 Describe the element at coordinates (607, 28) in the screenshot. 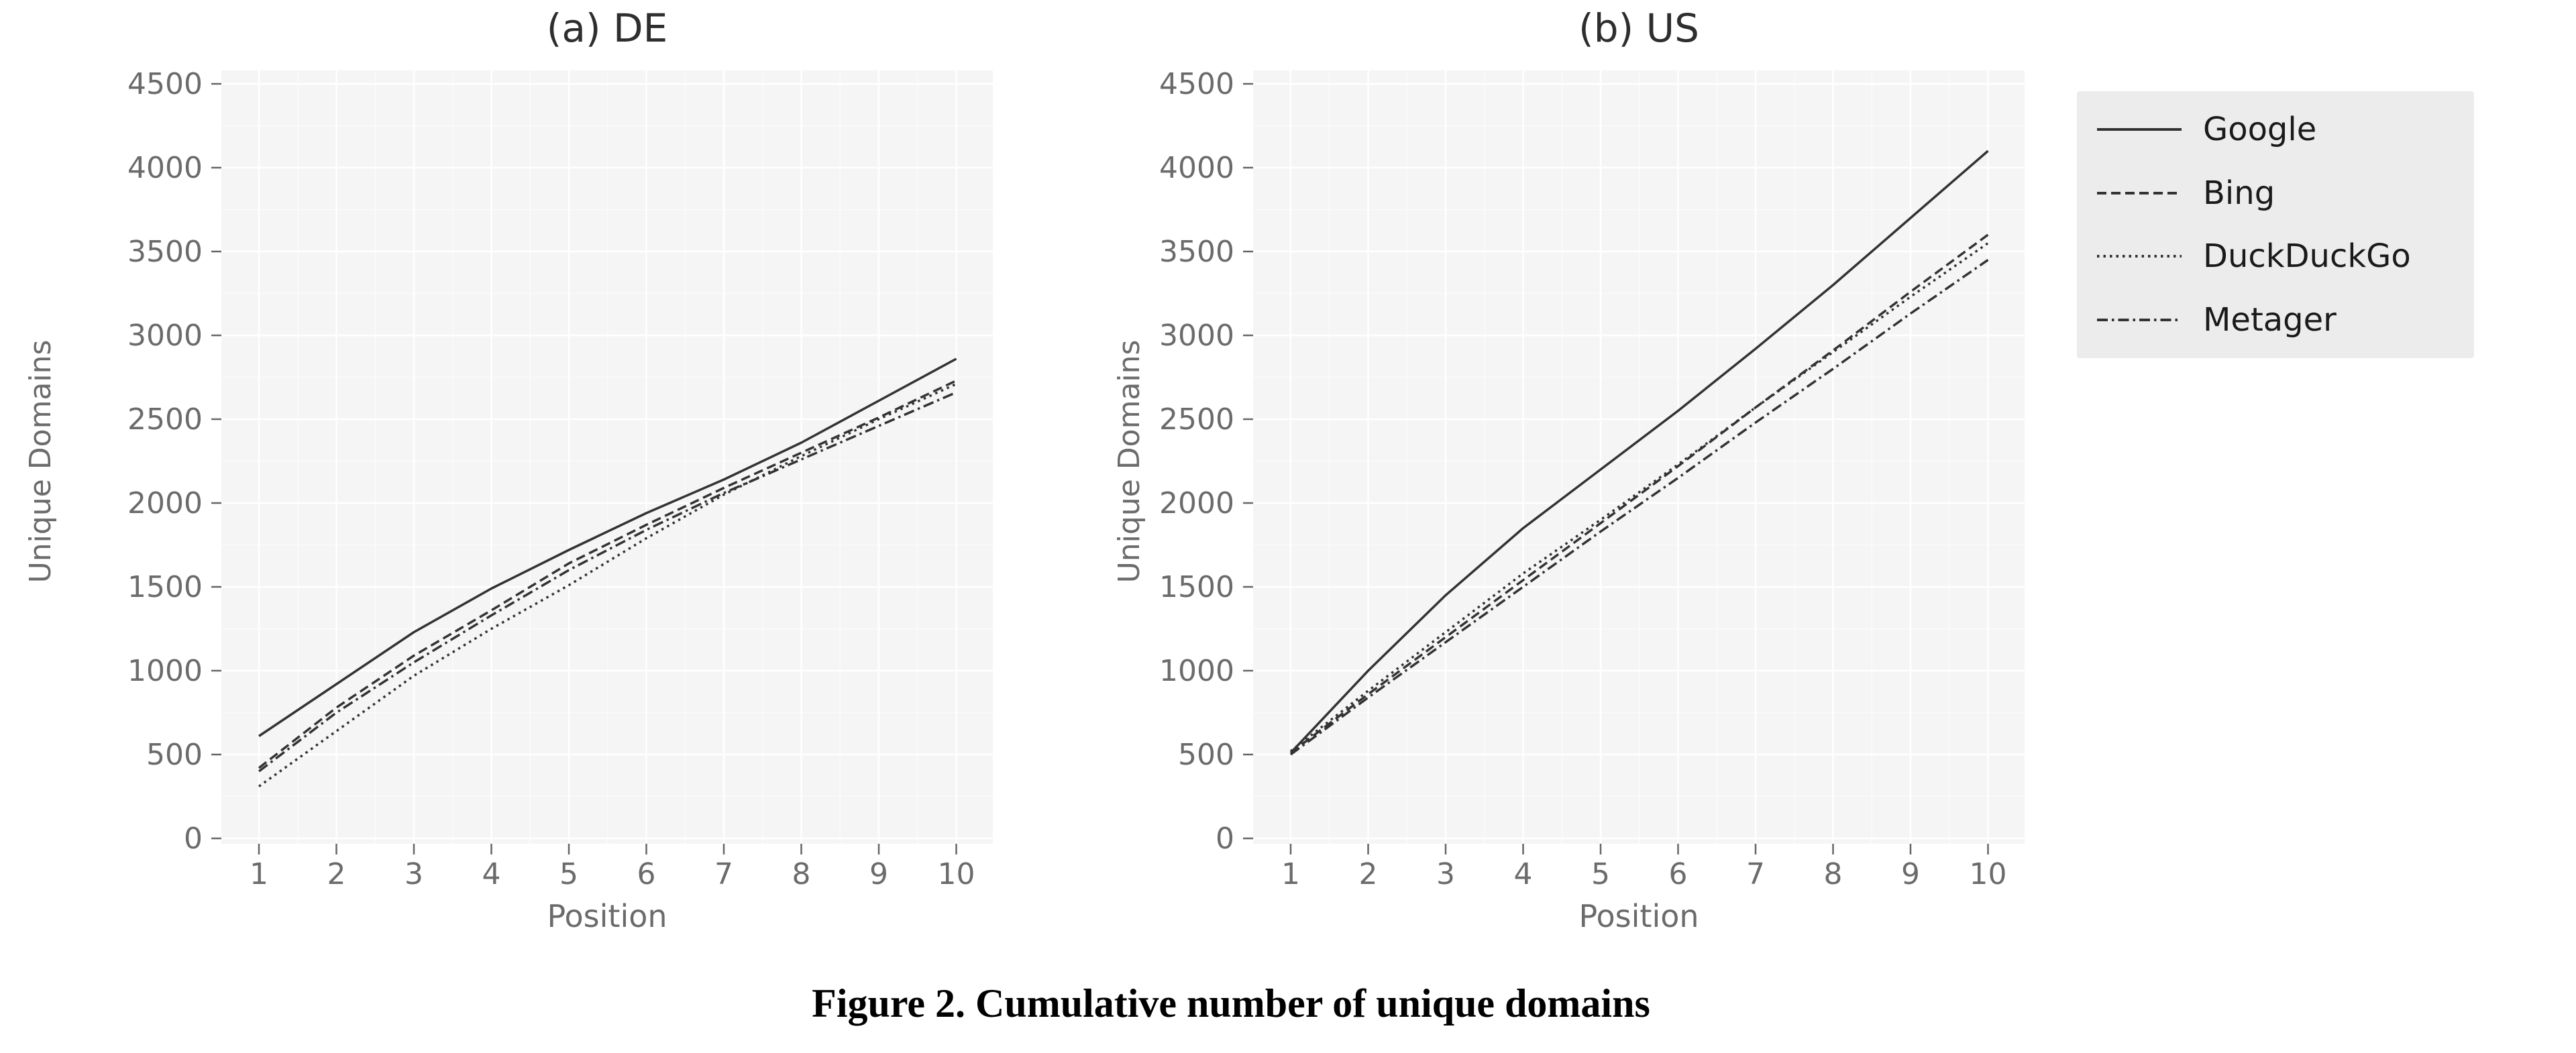

I see `chart-de-title: (a) DE` at that location.